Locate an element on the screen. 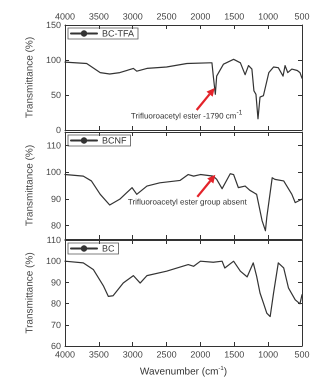  x-tick-label: 500 is located at coordinates (302, 355).